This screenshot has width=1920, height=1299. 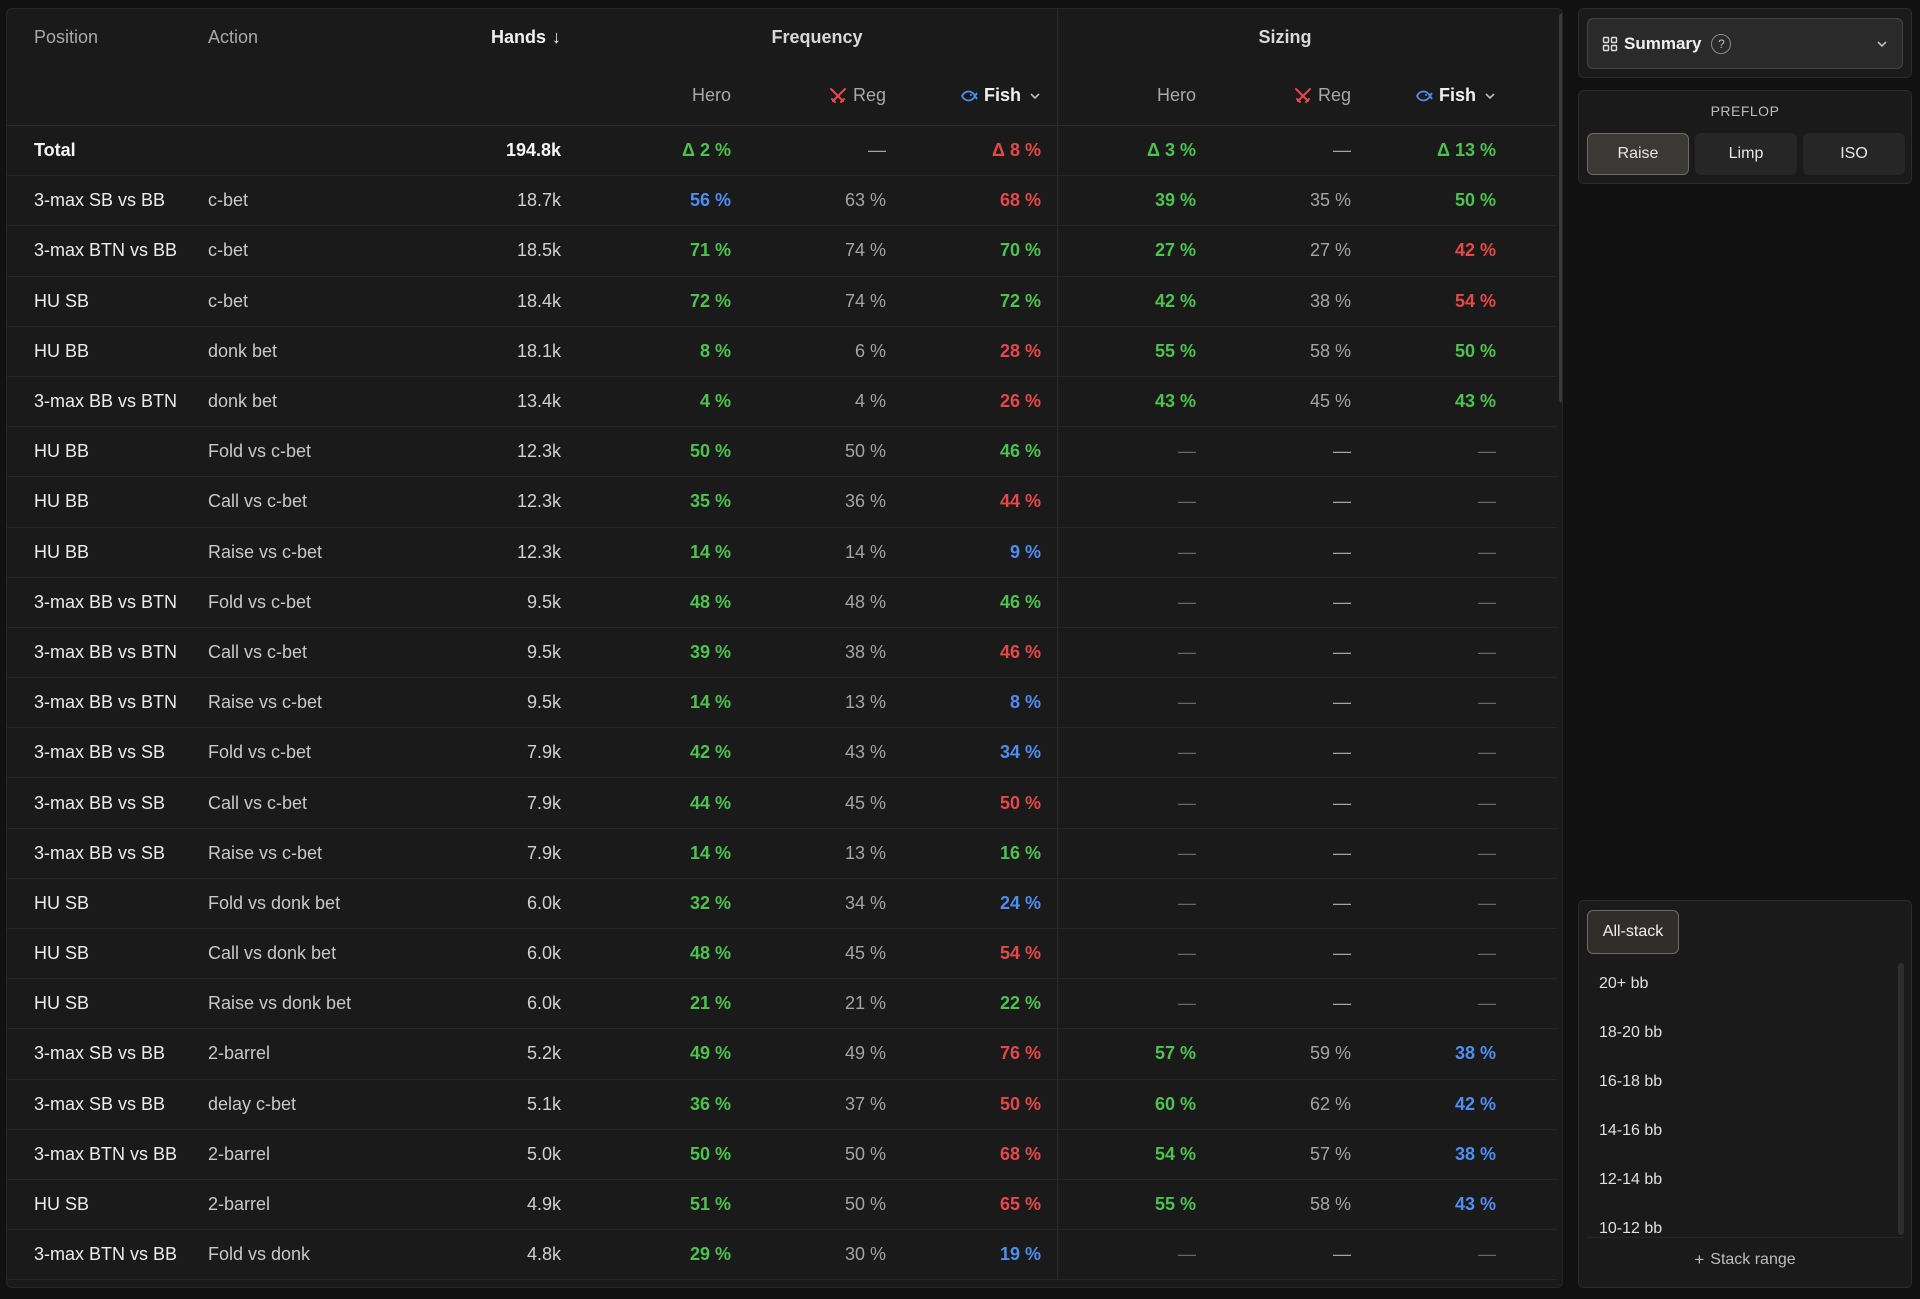 What do you see at coordinates (1633, 932) in the screenshot?
I see `stack-option-all: All-stack` at bounding box center [1633, 932].